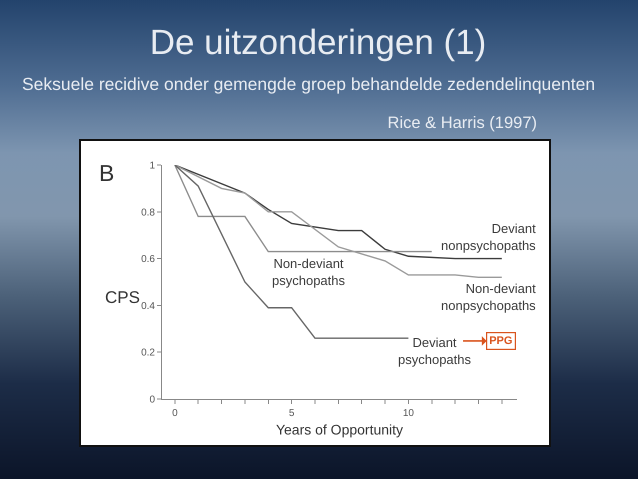 The height and width of the screenshot is (479, 638). Describe the element at coordinates (340, 429) in the screenshot. I see `x-axis-title: Years of Opportunity` at that location.